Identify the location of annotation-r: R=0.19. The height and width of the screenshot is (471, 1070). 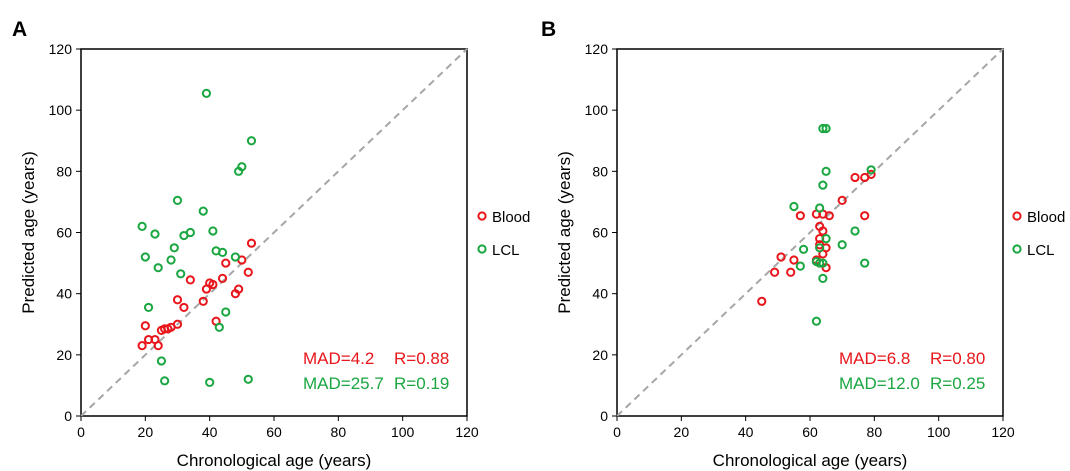
(421, 383).